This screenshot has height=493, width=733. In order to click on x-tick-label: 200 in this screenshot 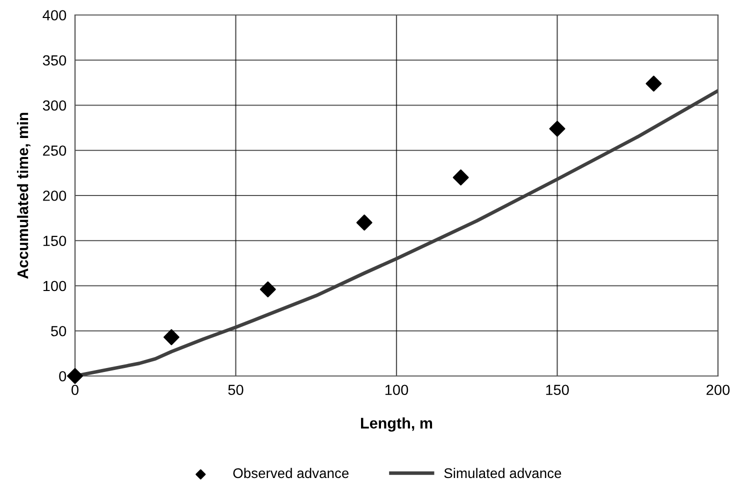, I will do `click(718, 390)`.